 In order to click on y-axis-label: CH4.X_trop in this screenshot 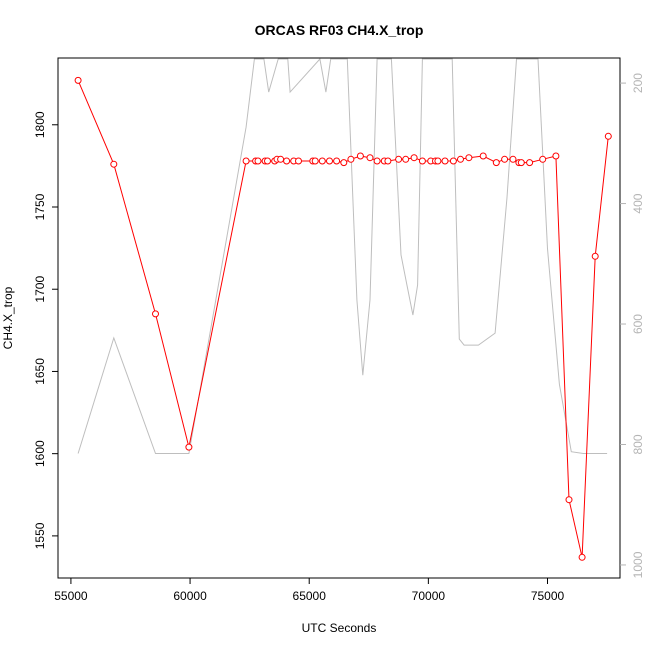, I will do `click(8, 317)`.